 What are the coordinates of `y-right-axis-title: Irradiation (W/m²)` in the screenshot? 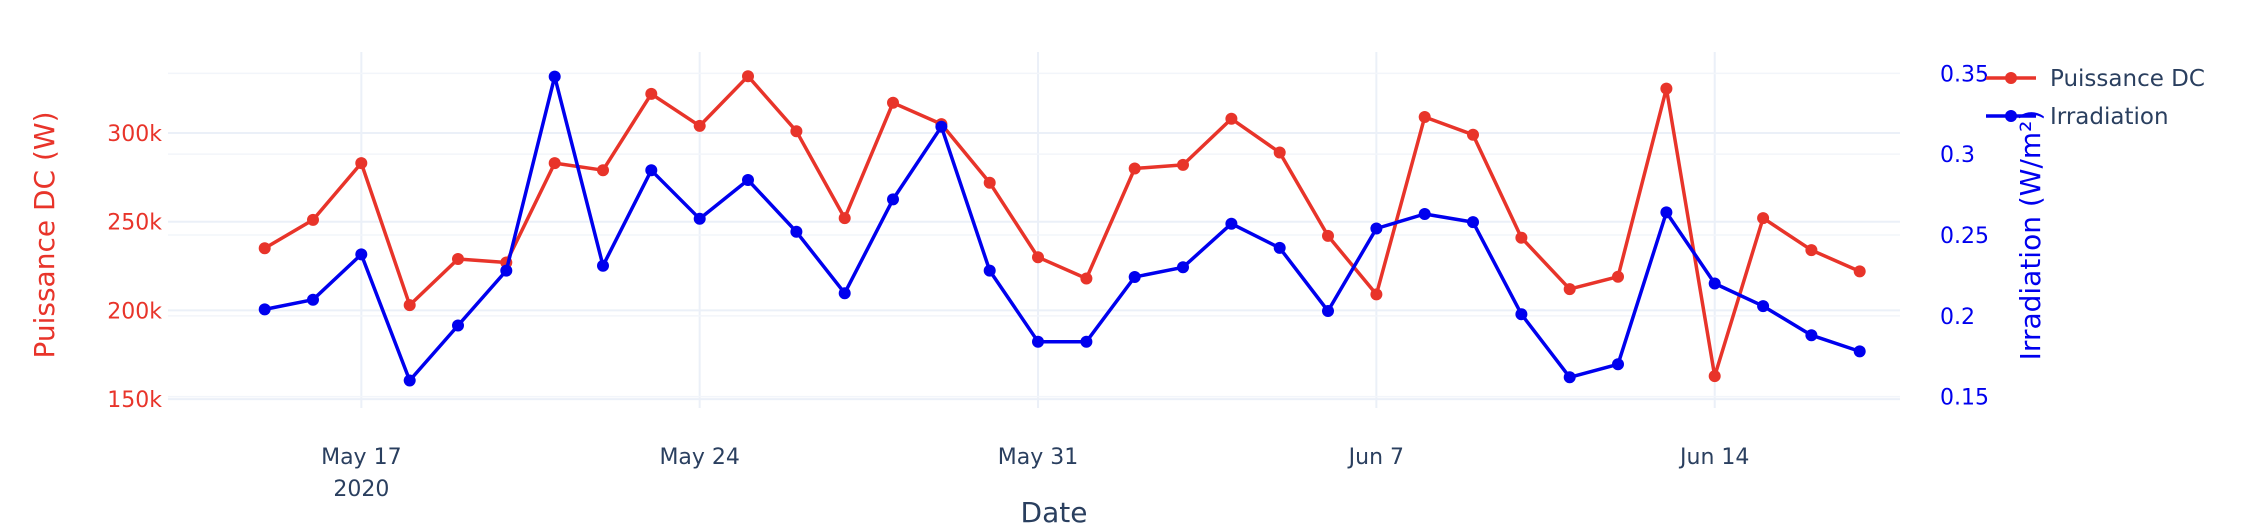 It's located at (2030, 235).